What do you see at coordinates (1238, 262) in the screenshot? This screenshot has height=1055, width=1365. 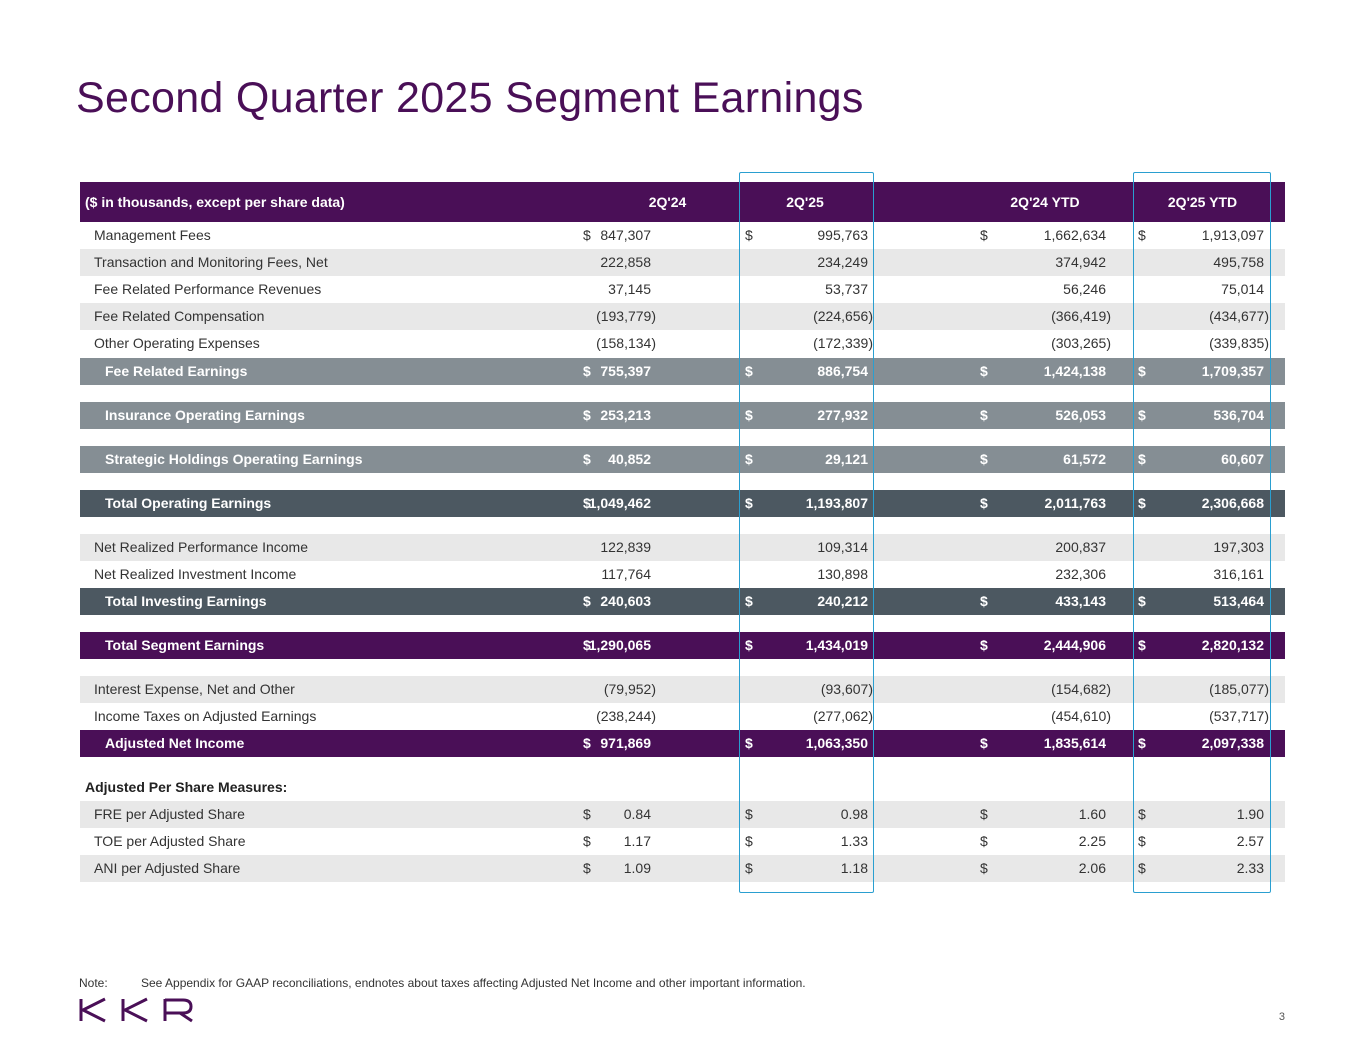 I see `value-2q25-ytd: 495,758` at bounding box center [1238, 262].